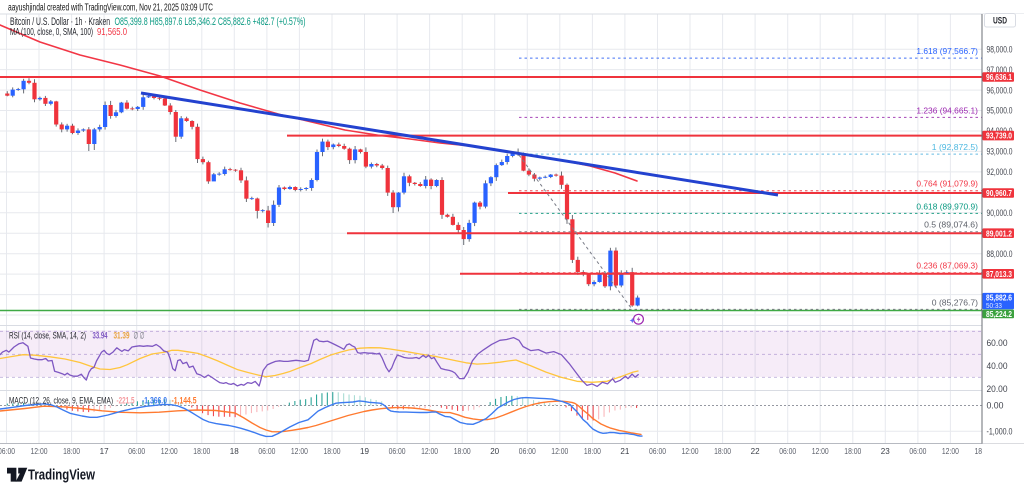  What do you see at coordinates (494, 451) in the screenshot?
I see `svg-text: 20` at bounding box center [494, 451].